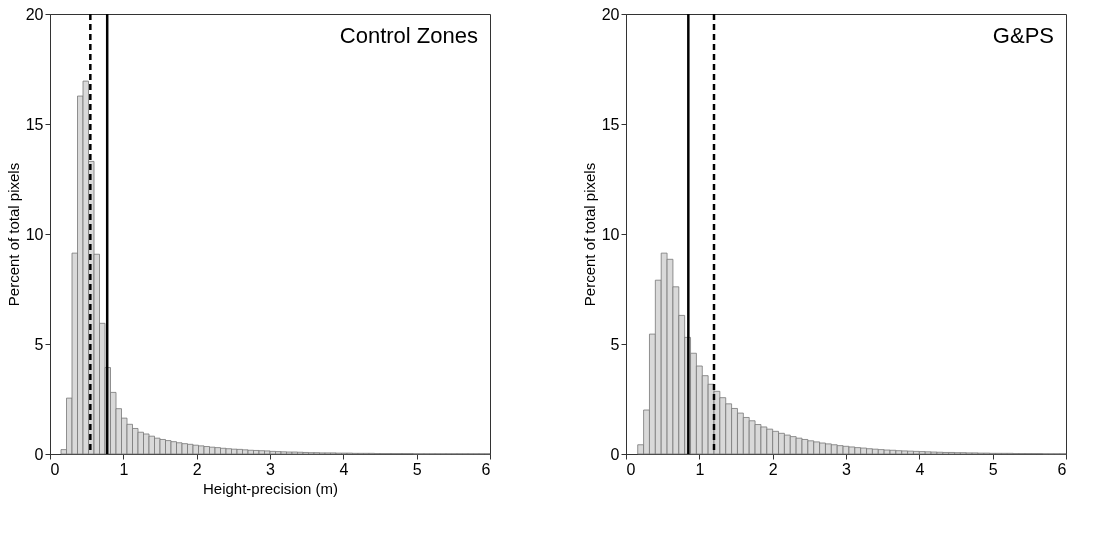  I want to click on annotation: G&PS, so click(1023, 35).